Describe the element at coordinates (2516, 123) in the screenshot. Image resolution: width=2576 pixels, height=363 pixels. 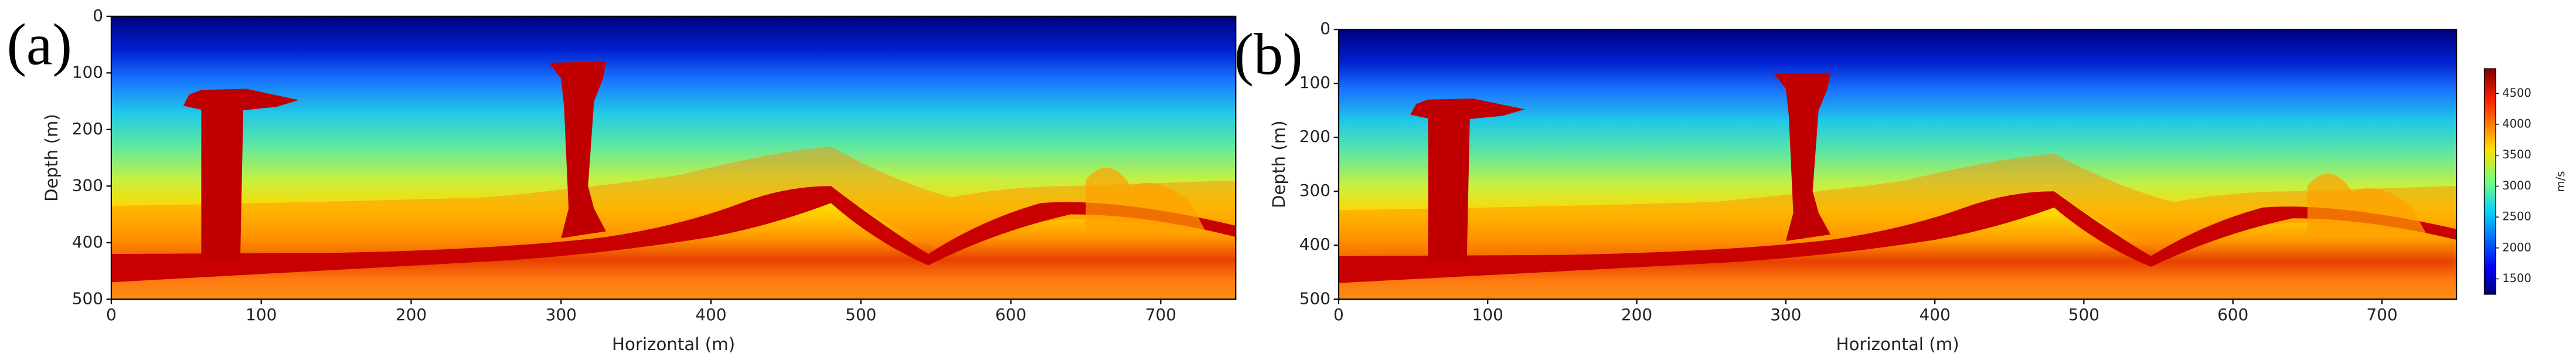
I see `colorbar-tick-label: 4000` at that location.